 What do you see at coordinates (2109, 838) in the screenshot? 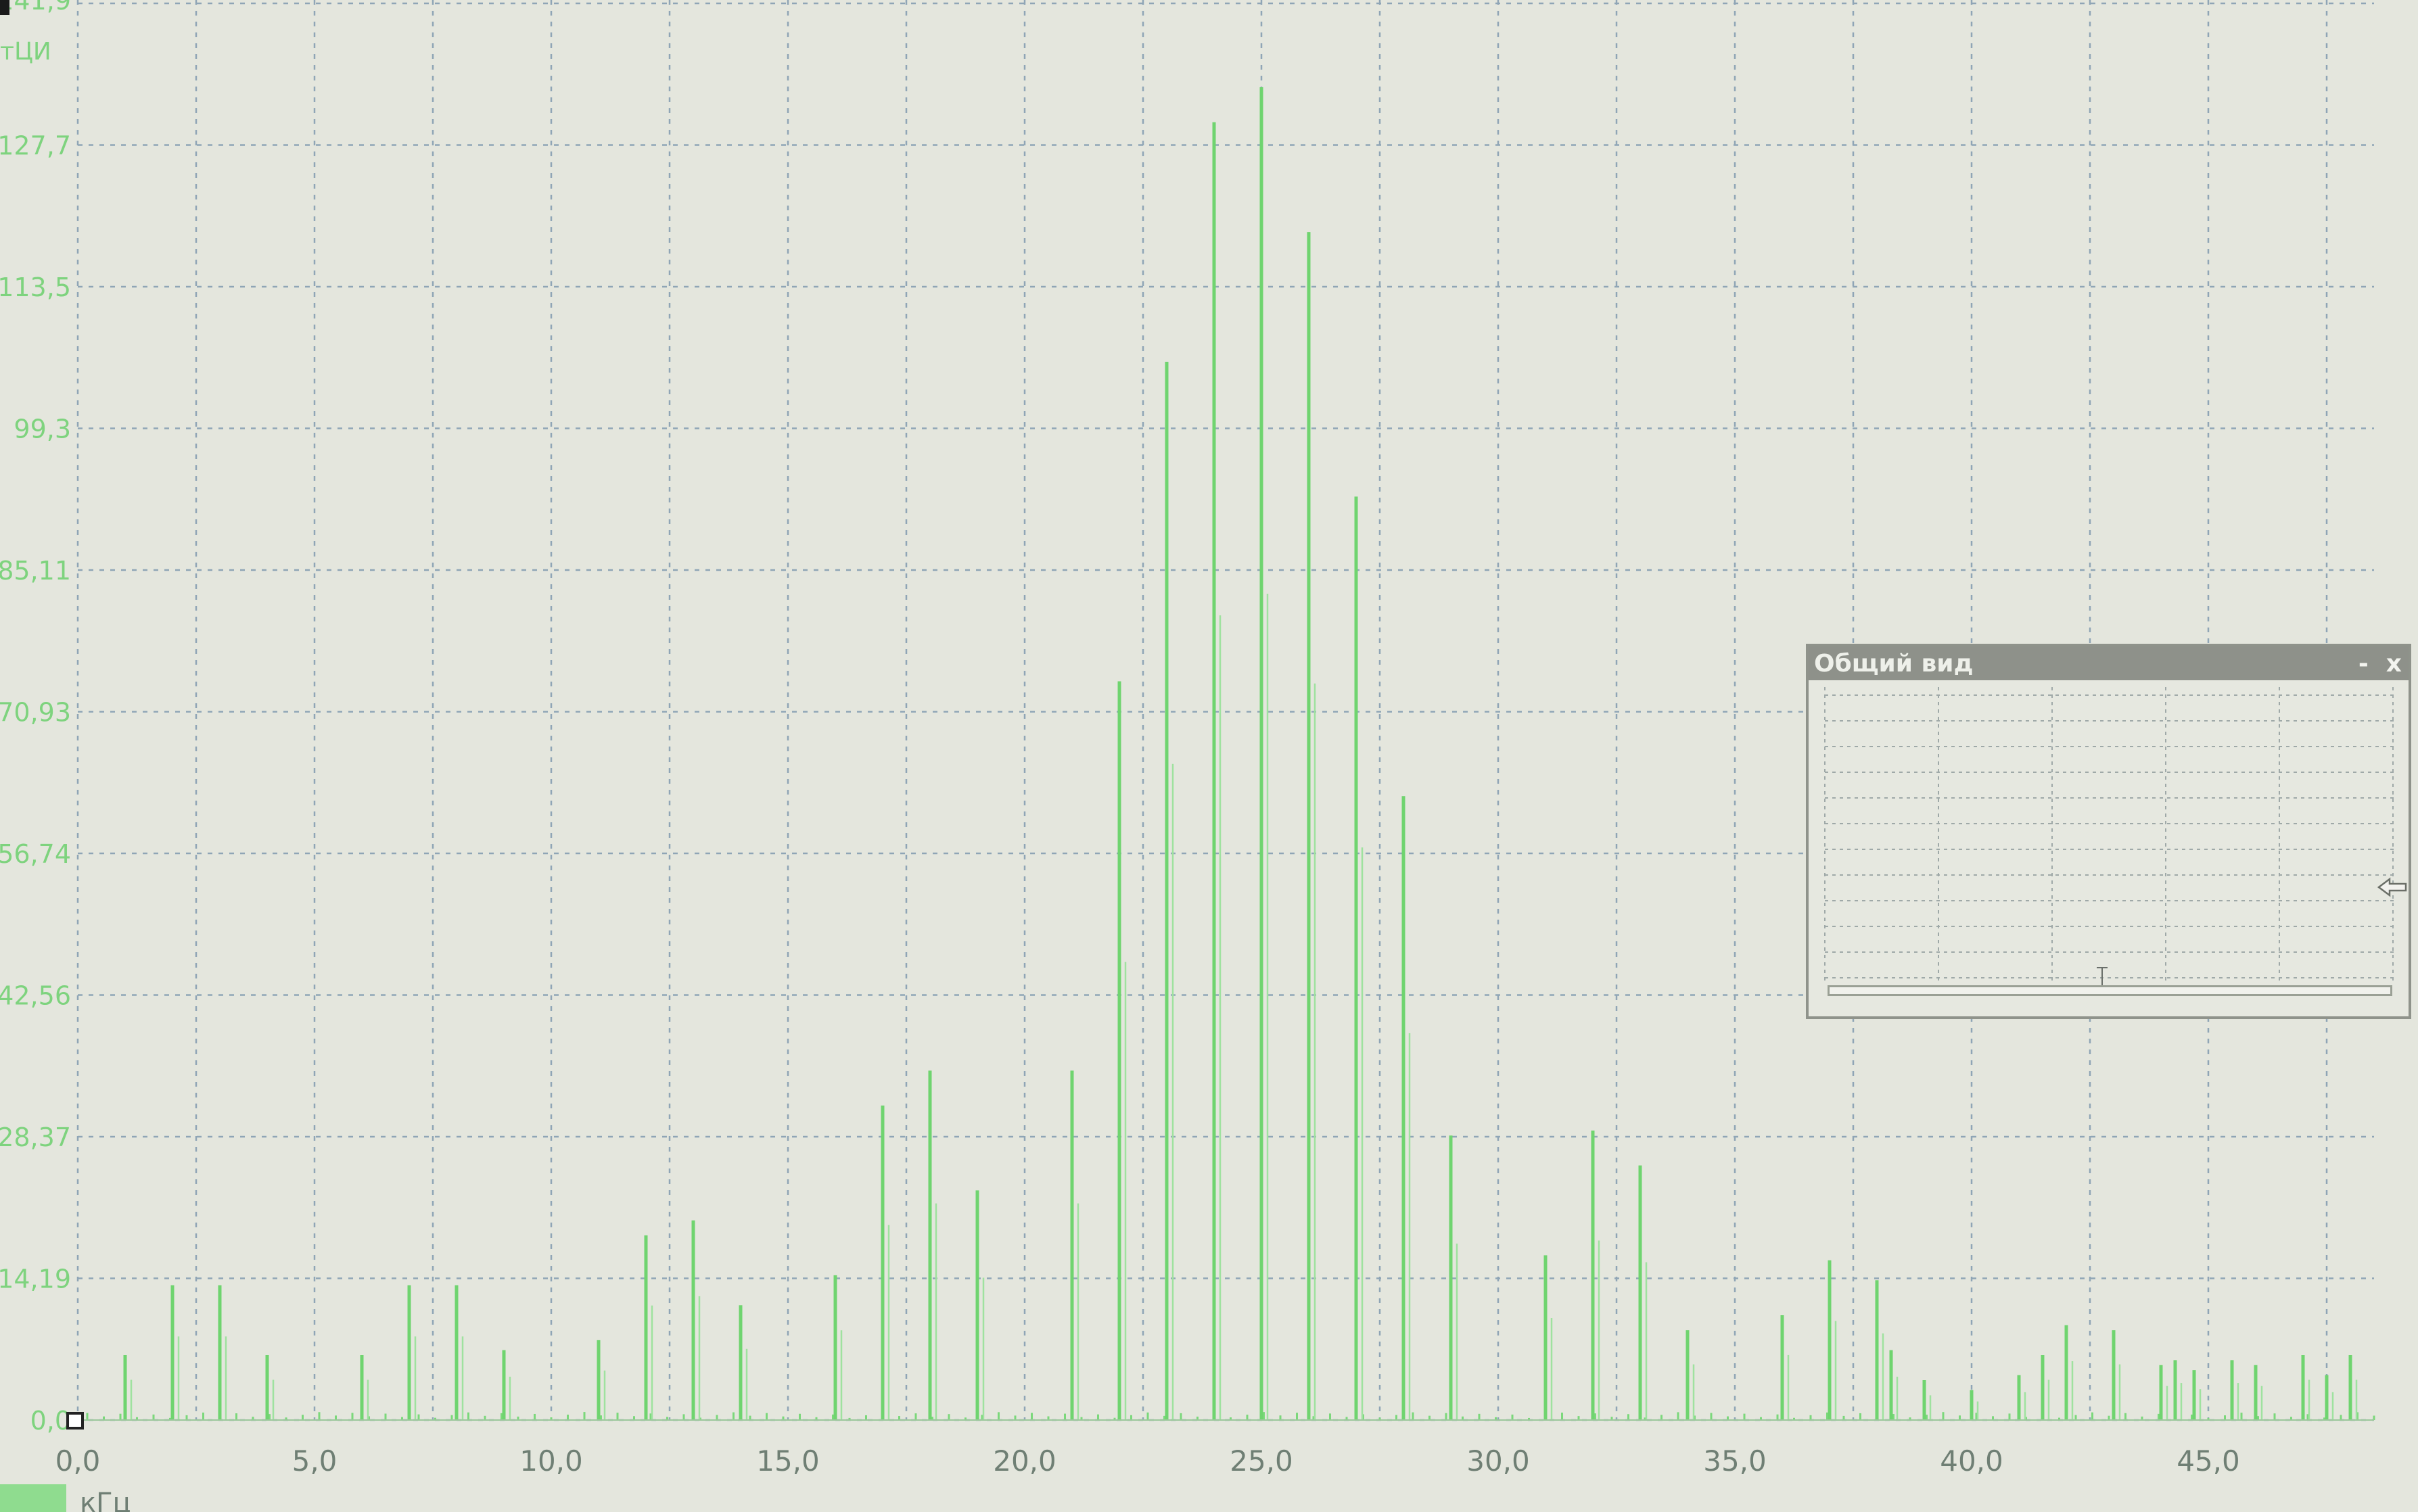
I see `overview-grid` at bounding box center [2109, 838].